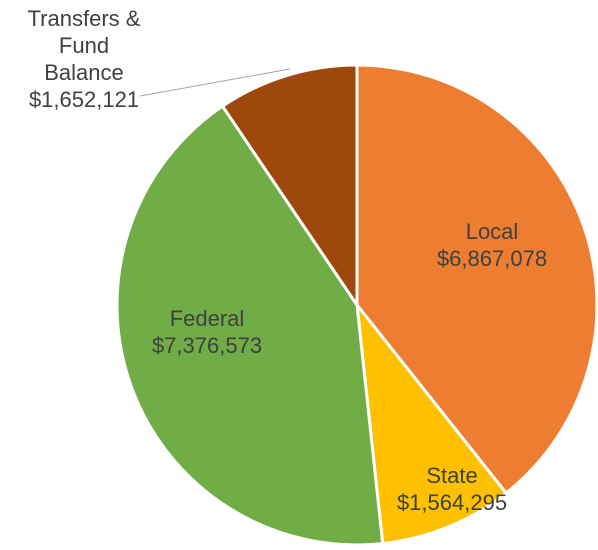 Image resolution: width=598 pixels, height=550 pixels. What do you see at coordinates (452, 475) in the screenshot?
I see `category-label: State` at bounding box center [452, 475].